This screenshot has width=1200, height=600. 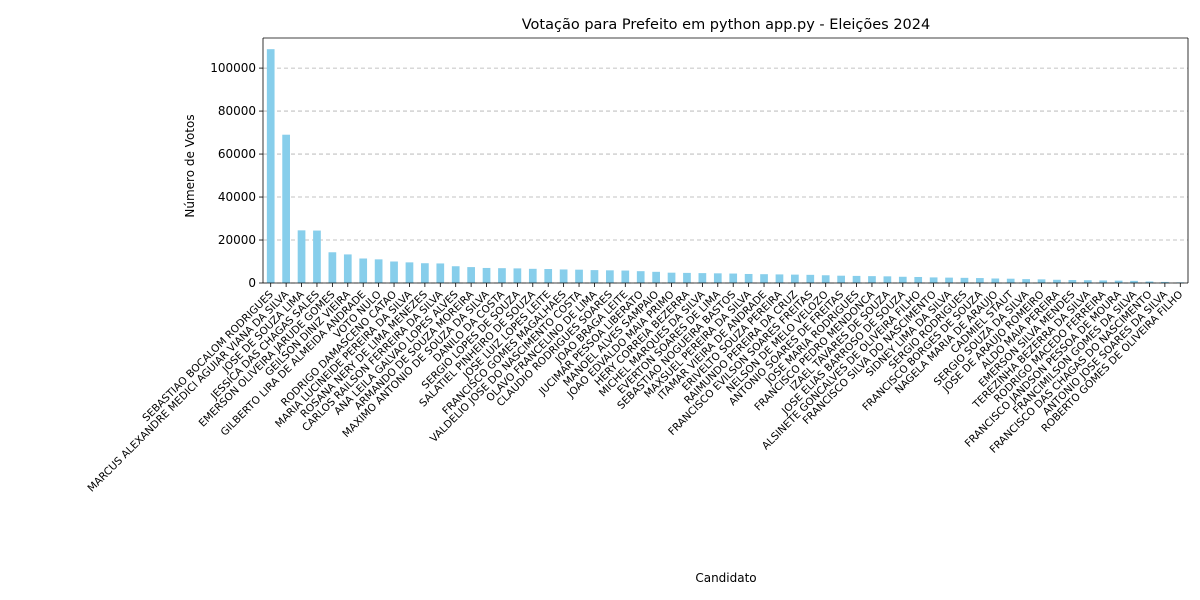 What do you see at coordinates (252, 283) in the screenshot?
I see `y-tick-label: 0` at bounding box center [252, 283].